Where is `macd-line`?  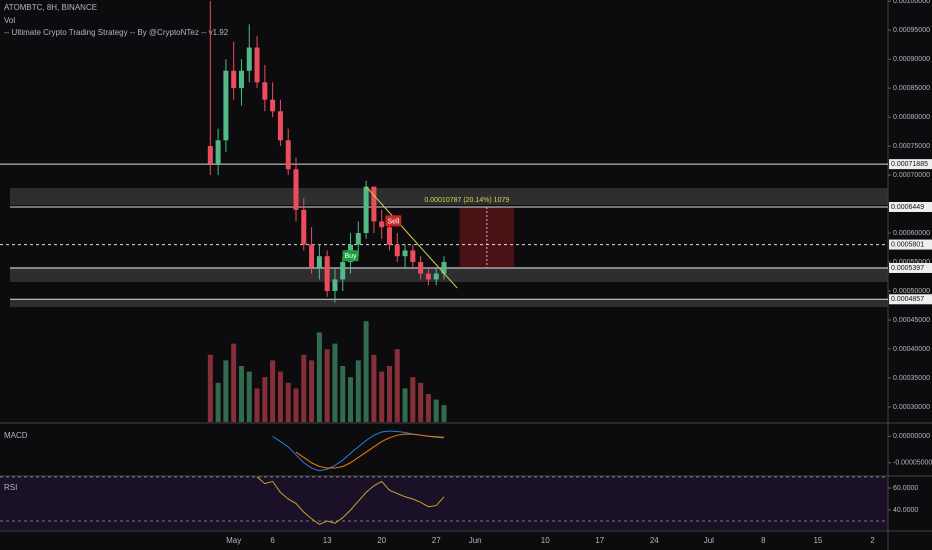
macd-line is located at coordinates (358, 451).